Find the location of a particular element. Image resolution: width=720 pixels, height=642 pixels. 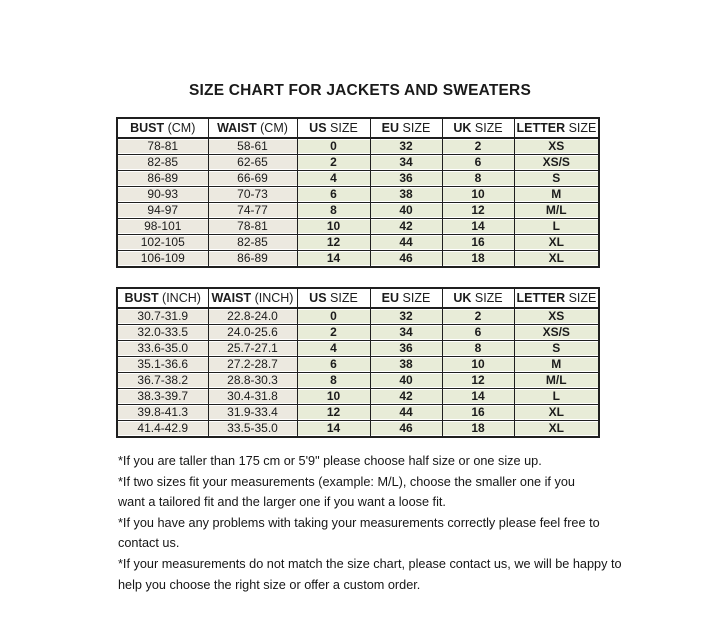

table-cell: 0 is located at coordinates (333, 316).